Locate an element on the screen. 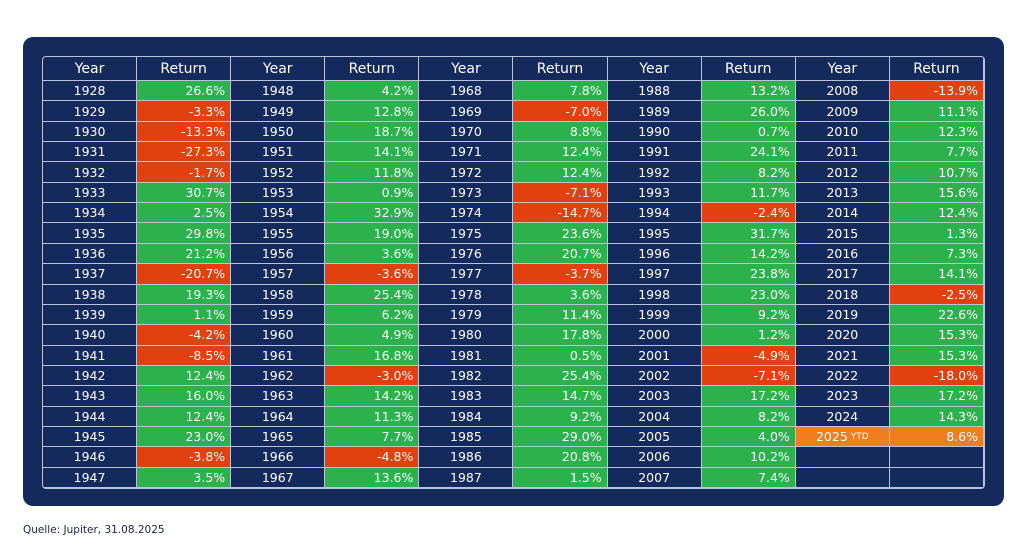  return-cell: 16.0% is located at coordinates (184, 396).